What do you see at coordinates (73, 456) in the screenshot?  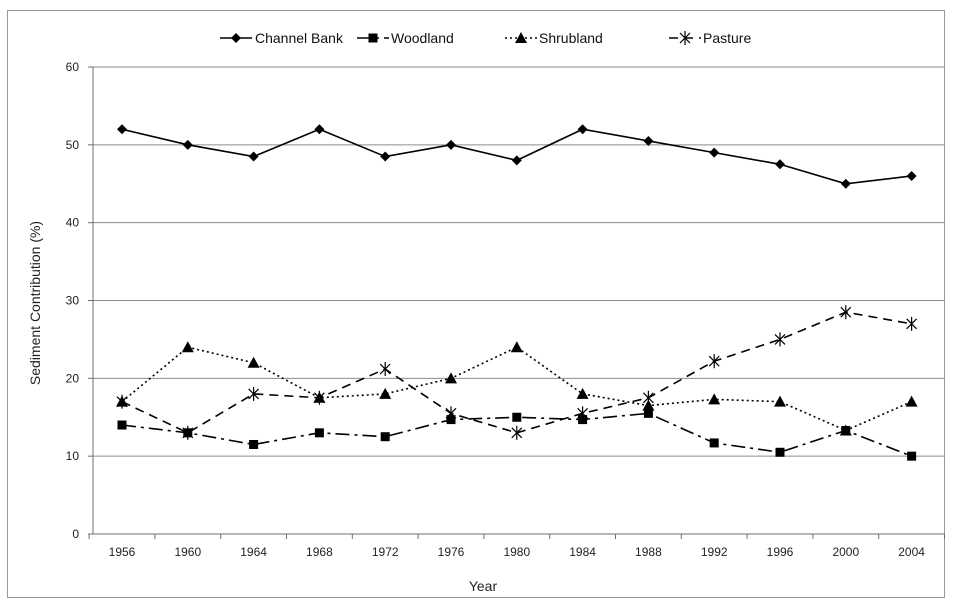 I see `y-tick-label: 10` at bounding box center [73, 456].